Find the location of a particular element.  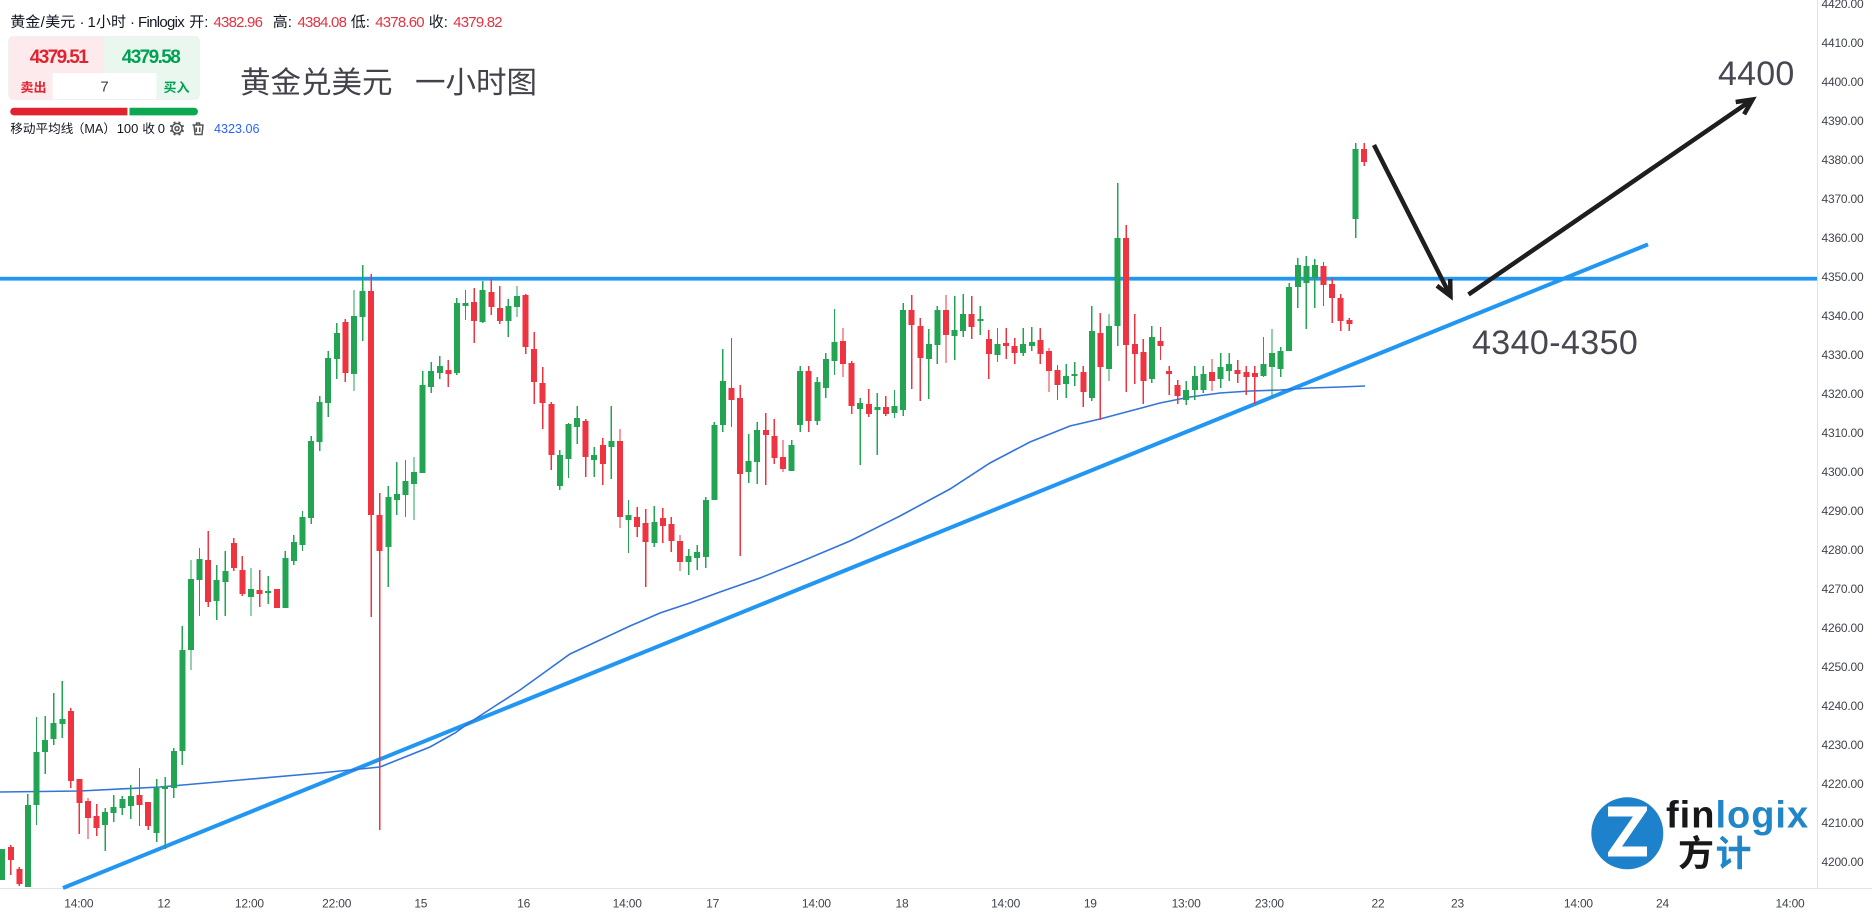

svg-text: 13:00 is located at coordinates (1187, 904).